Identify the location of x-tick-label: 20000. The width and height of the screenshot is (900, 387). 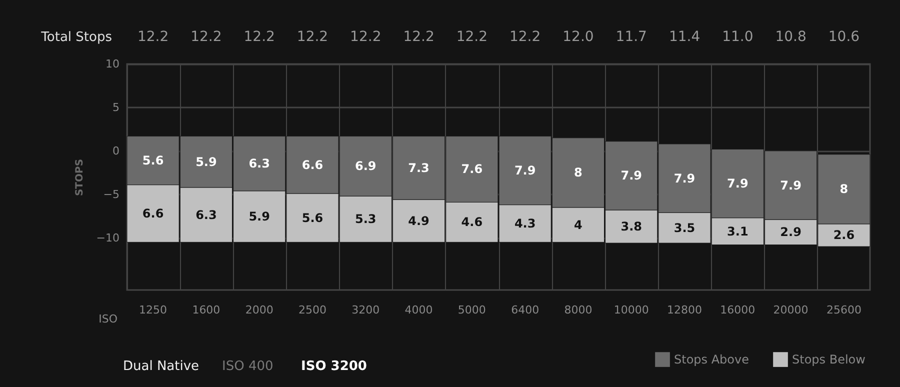
(790, 310).